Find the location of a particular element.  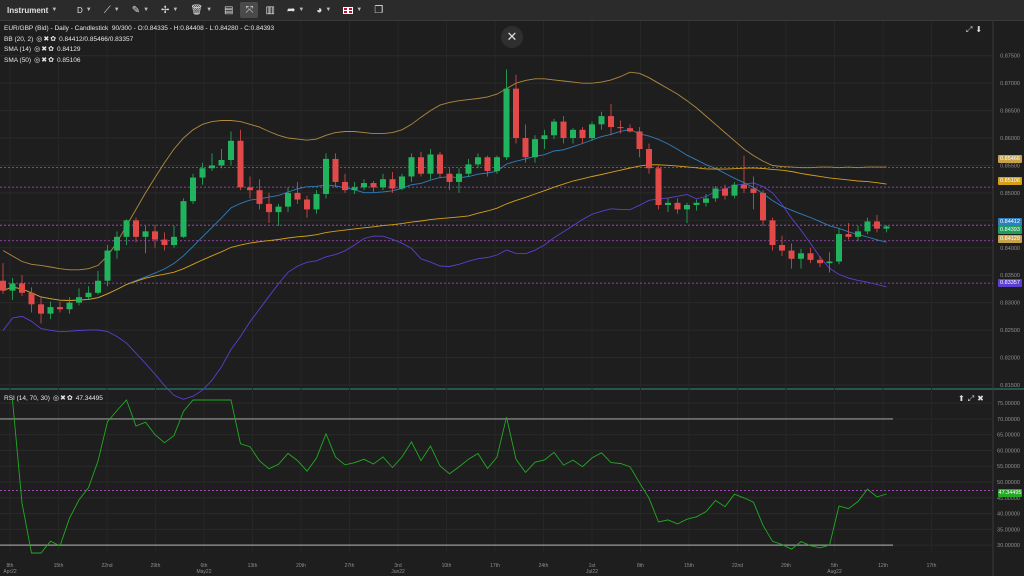

rsi-axis-label: 50.00000 is located at coordinates (1008, 483).